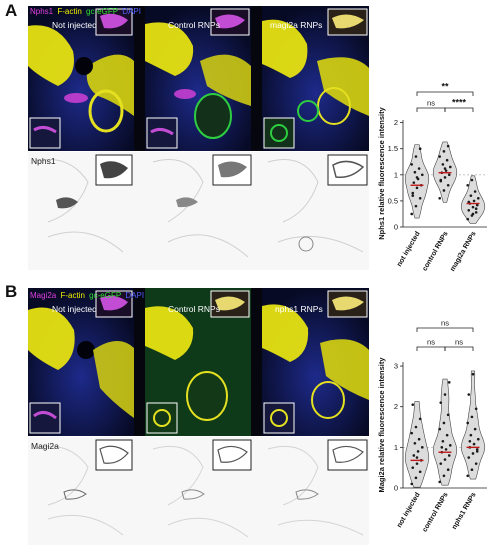  What do you see at coordinates (11, 10) in the screenshot?
I see `panel-letter-a: A` at bounding box center [11, 10].